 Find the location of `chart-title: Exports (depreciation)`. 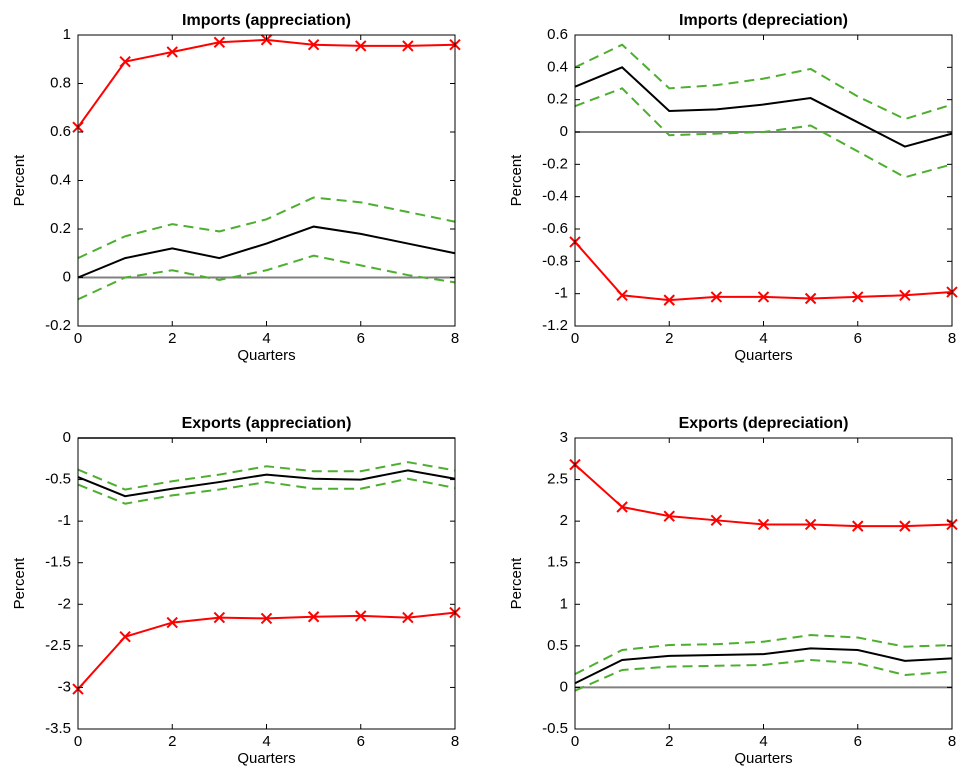

chart-title: Exports (depreciation) is located at coordinates (764, 423).